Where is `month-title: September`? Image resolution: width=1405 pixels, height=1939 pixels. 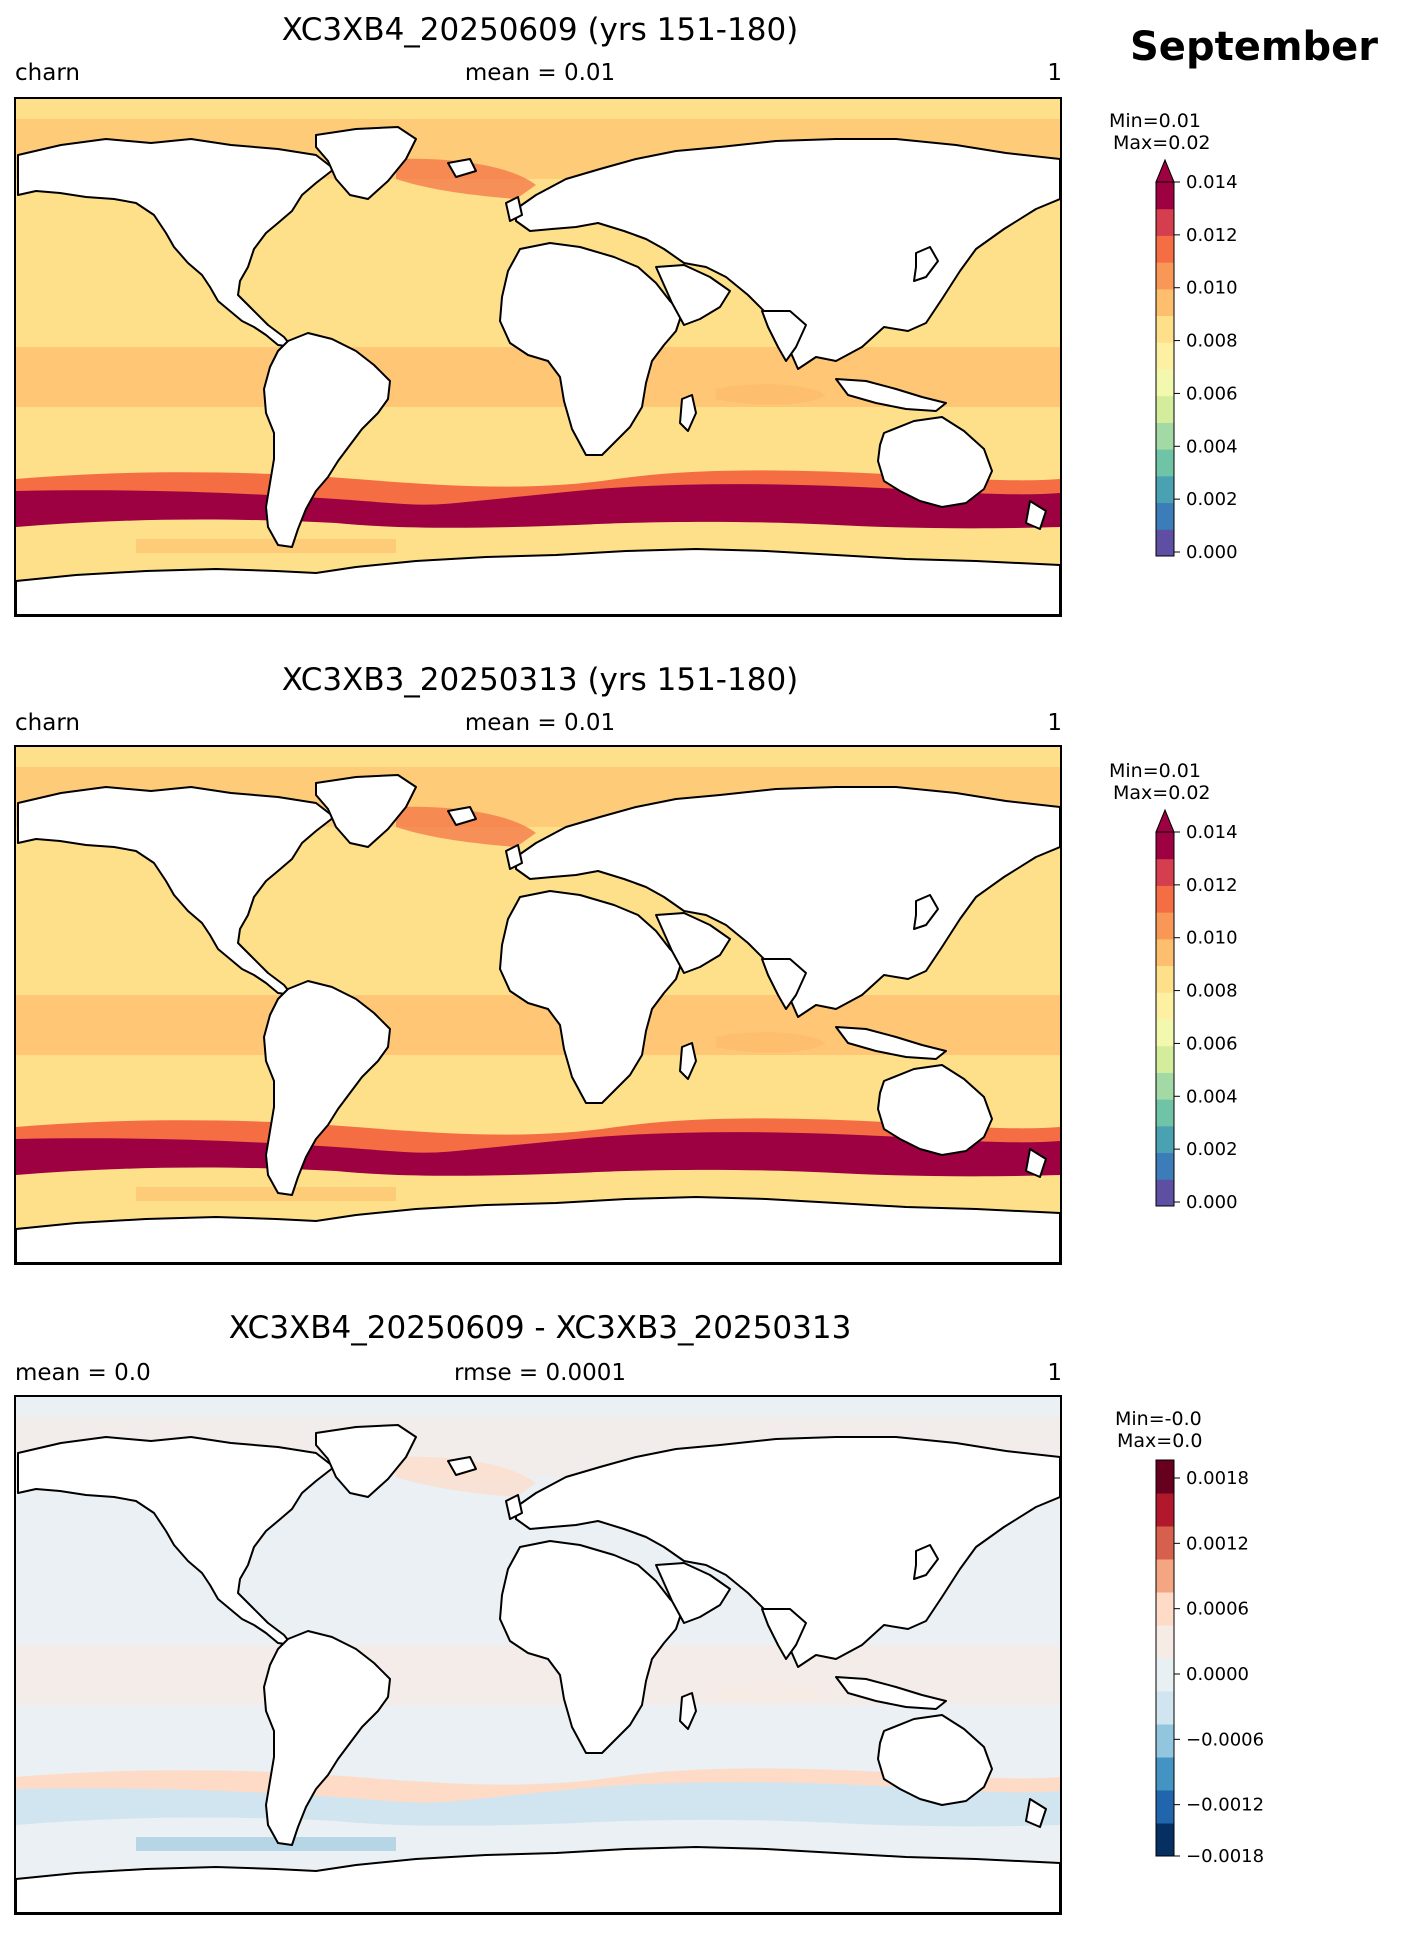 month-title: September is located at coordinates (1254, 47).